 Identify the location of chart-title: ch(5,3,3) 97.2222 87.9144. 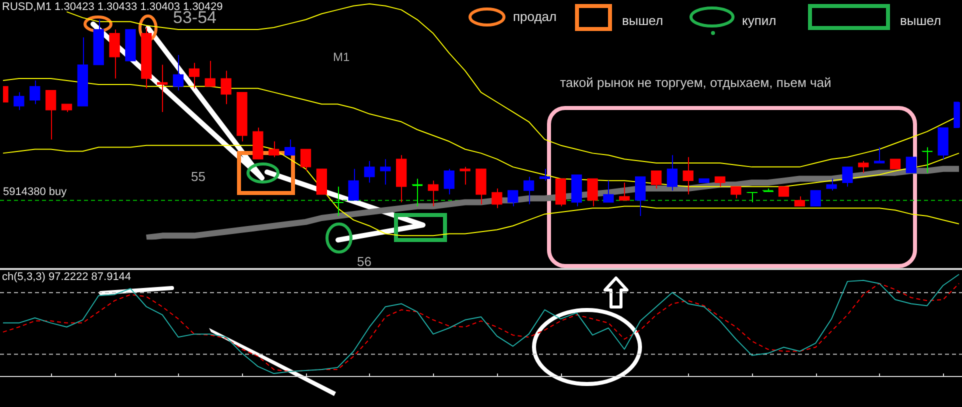
(67, 277).